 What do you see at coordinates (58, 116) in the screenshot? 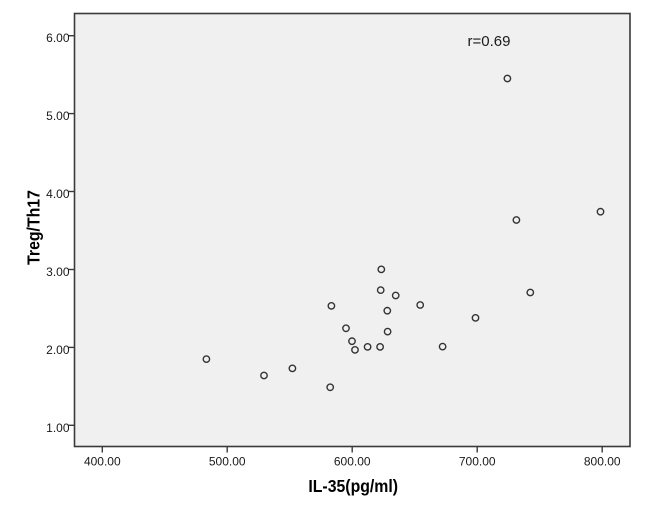
I see `svg-text: 5.00` at bounding box center [58, 116].